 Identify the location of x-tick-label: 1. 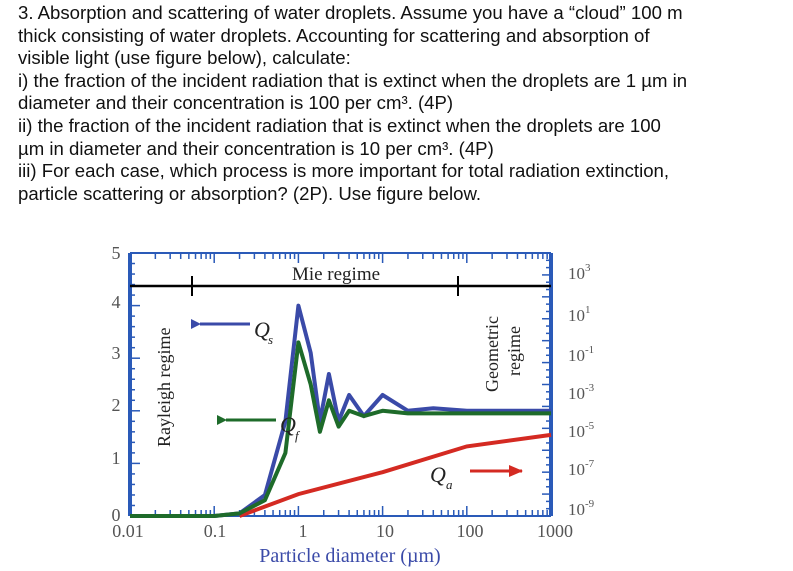
(303, 531).